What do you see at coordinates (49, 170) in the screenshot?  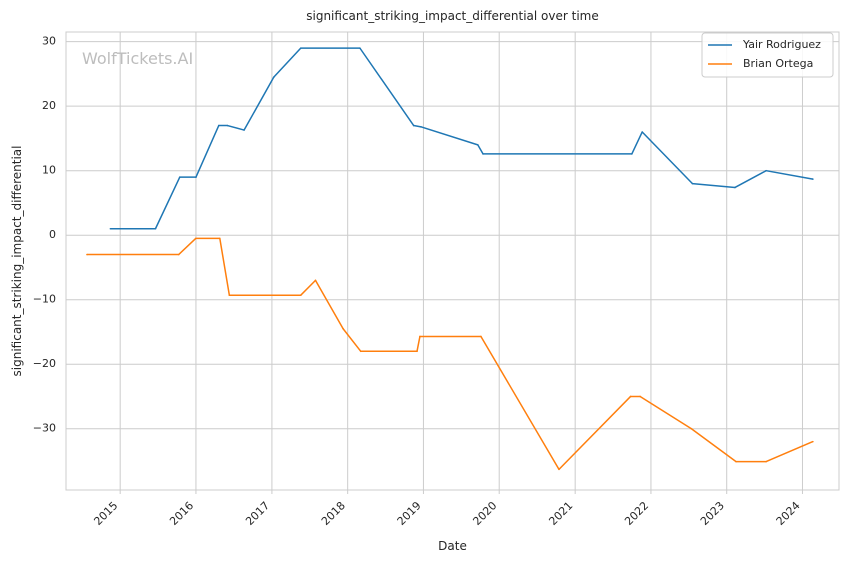 I see `y-tick-label: 10` at bounding box center [49, 170].